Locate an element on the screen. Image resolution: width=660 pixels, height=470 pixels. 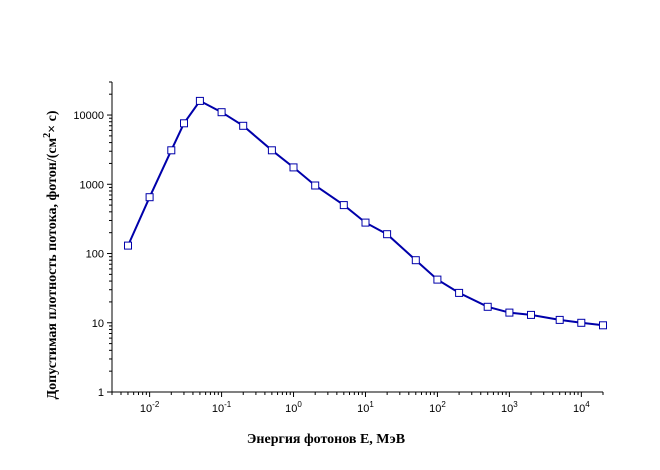
x-tick-label-exponent: -2 is located at coordinates (156, 404).